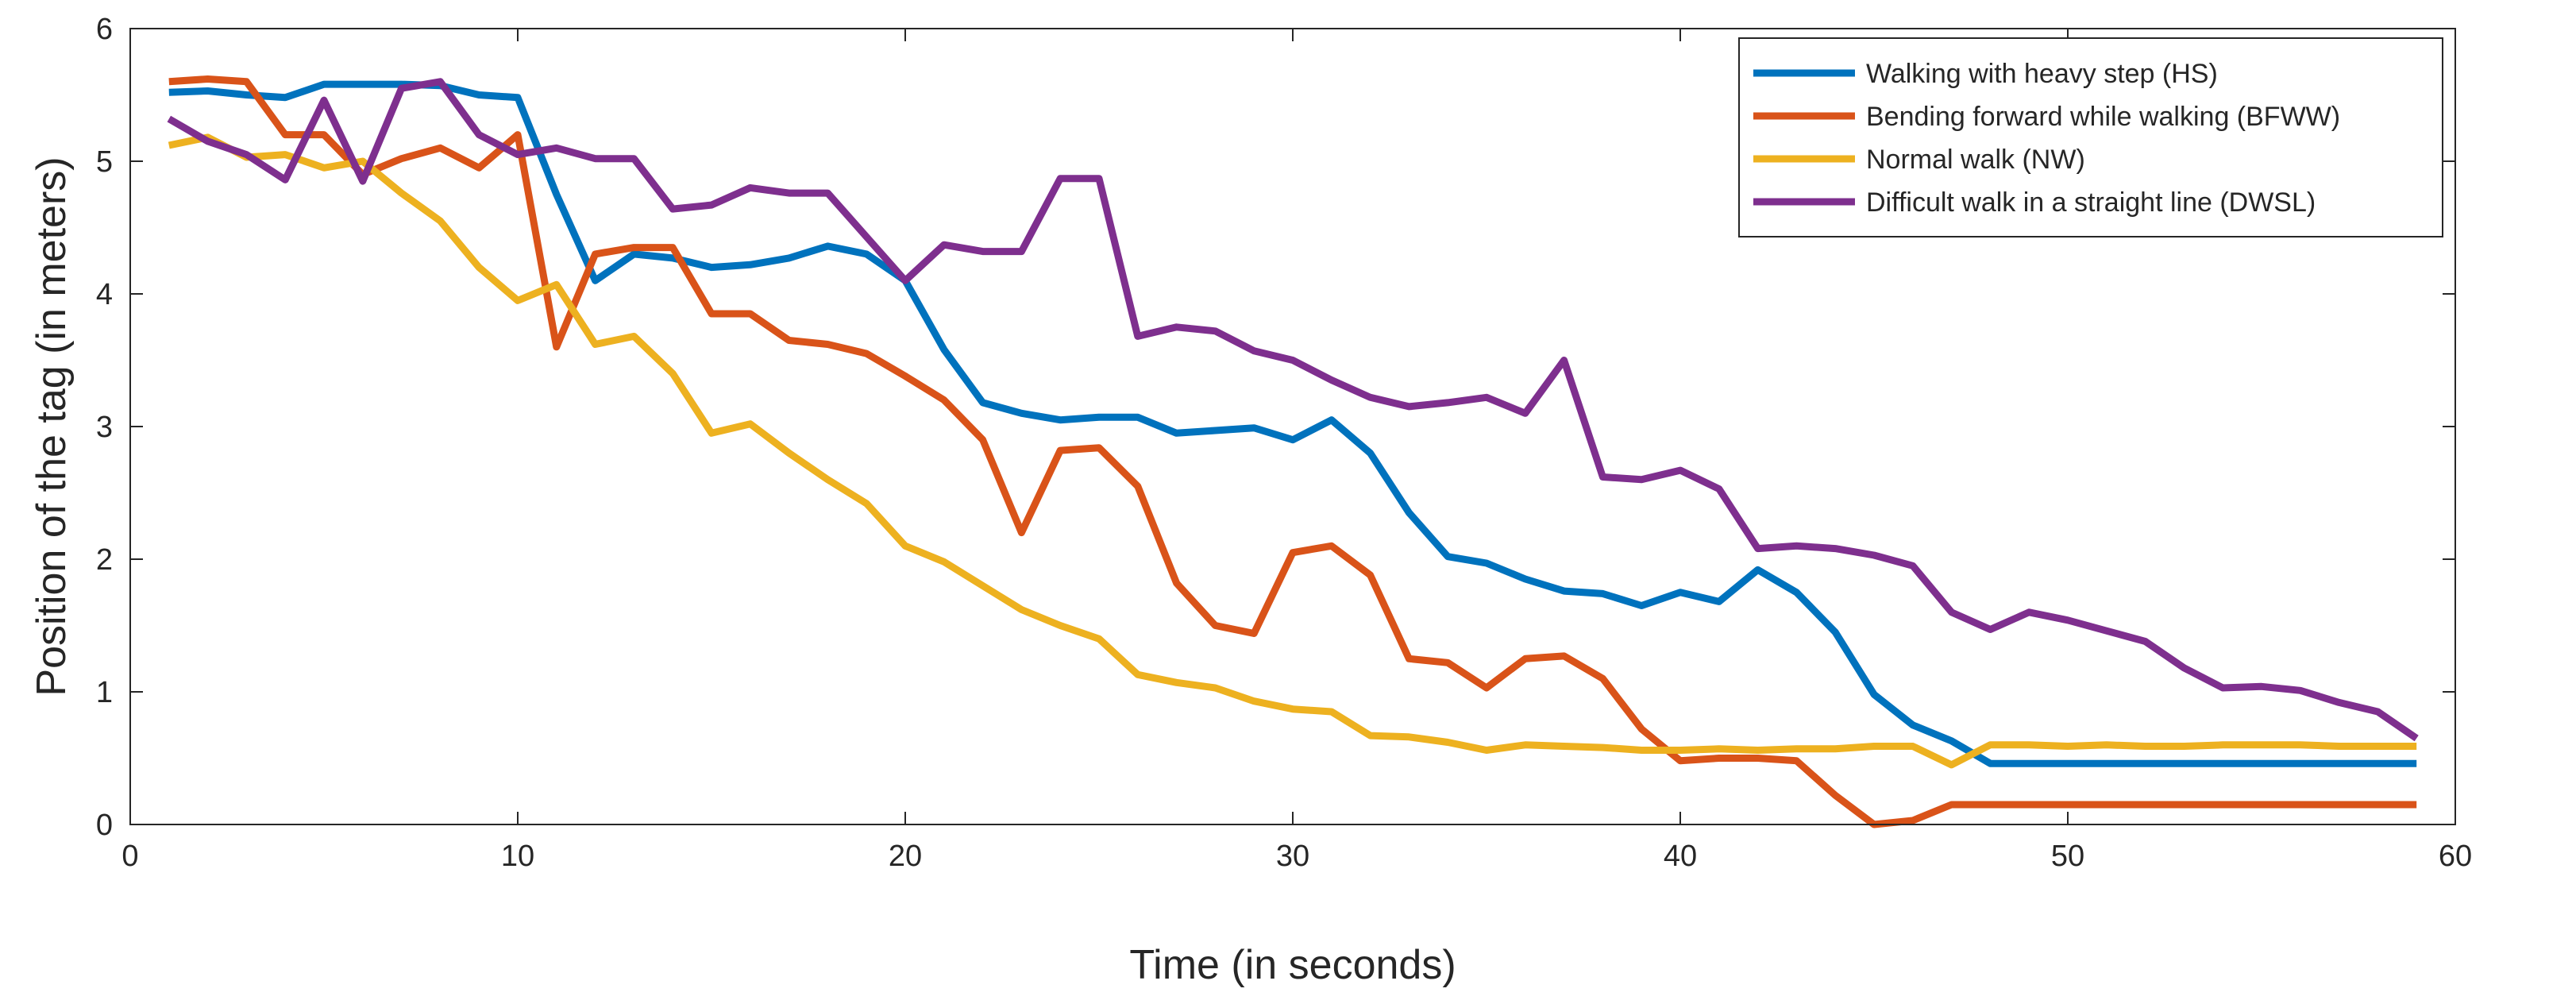 The image size is (2576, 1004). I want to click on legend-box, so click(2090, 137).